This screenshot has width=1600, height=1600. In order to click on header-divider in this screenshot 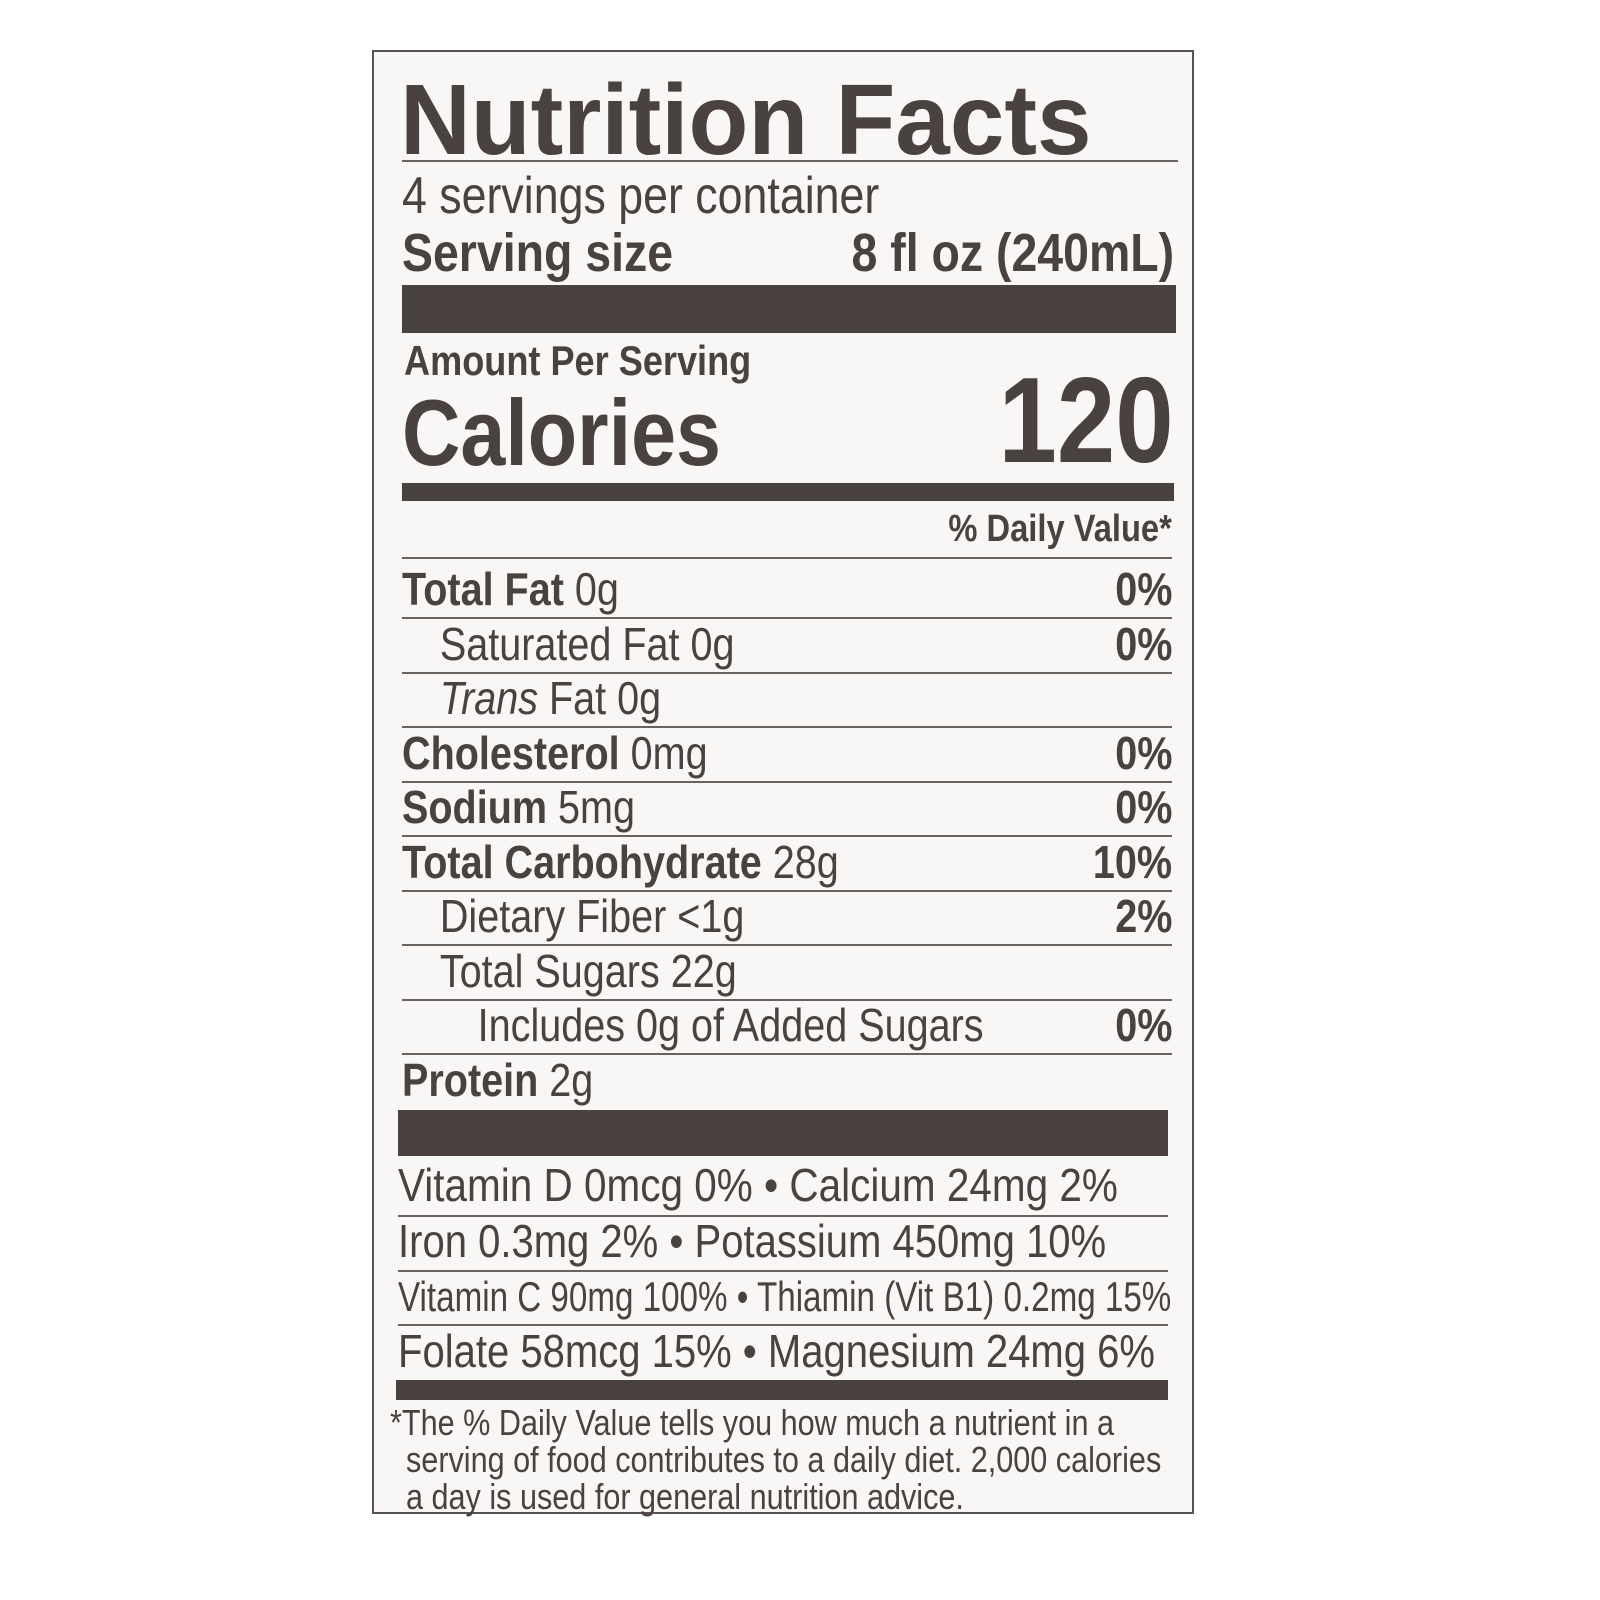, I will do `click(787, 558)`.